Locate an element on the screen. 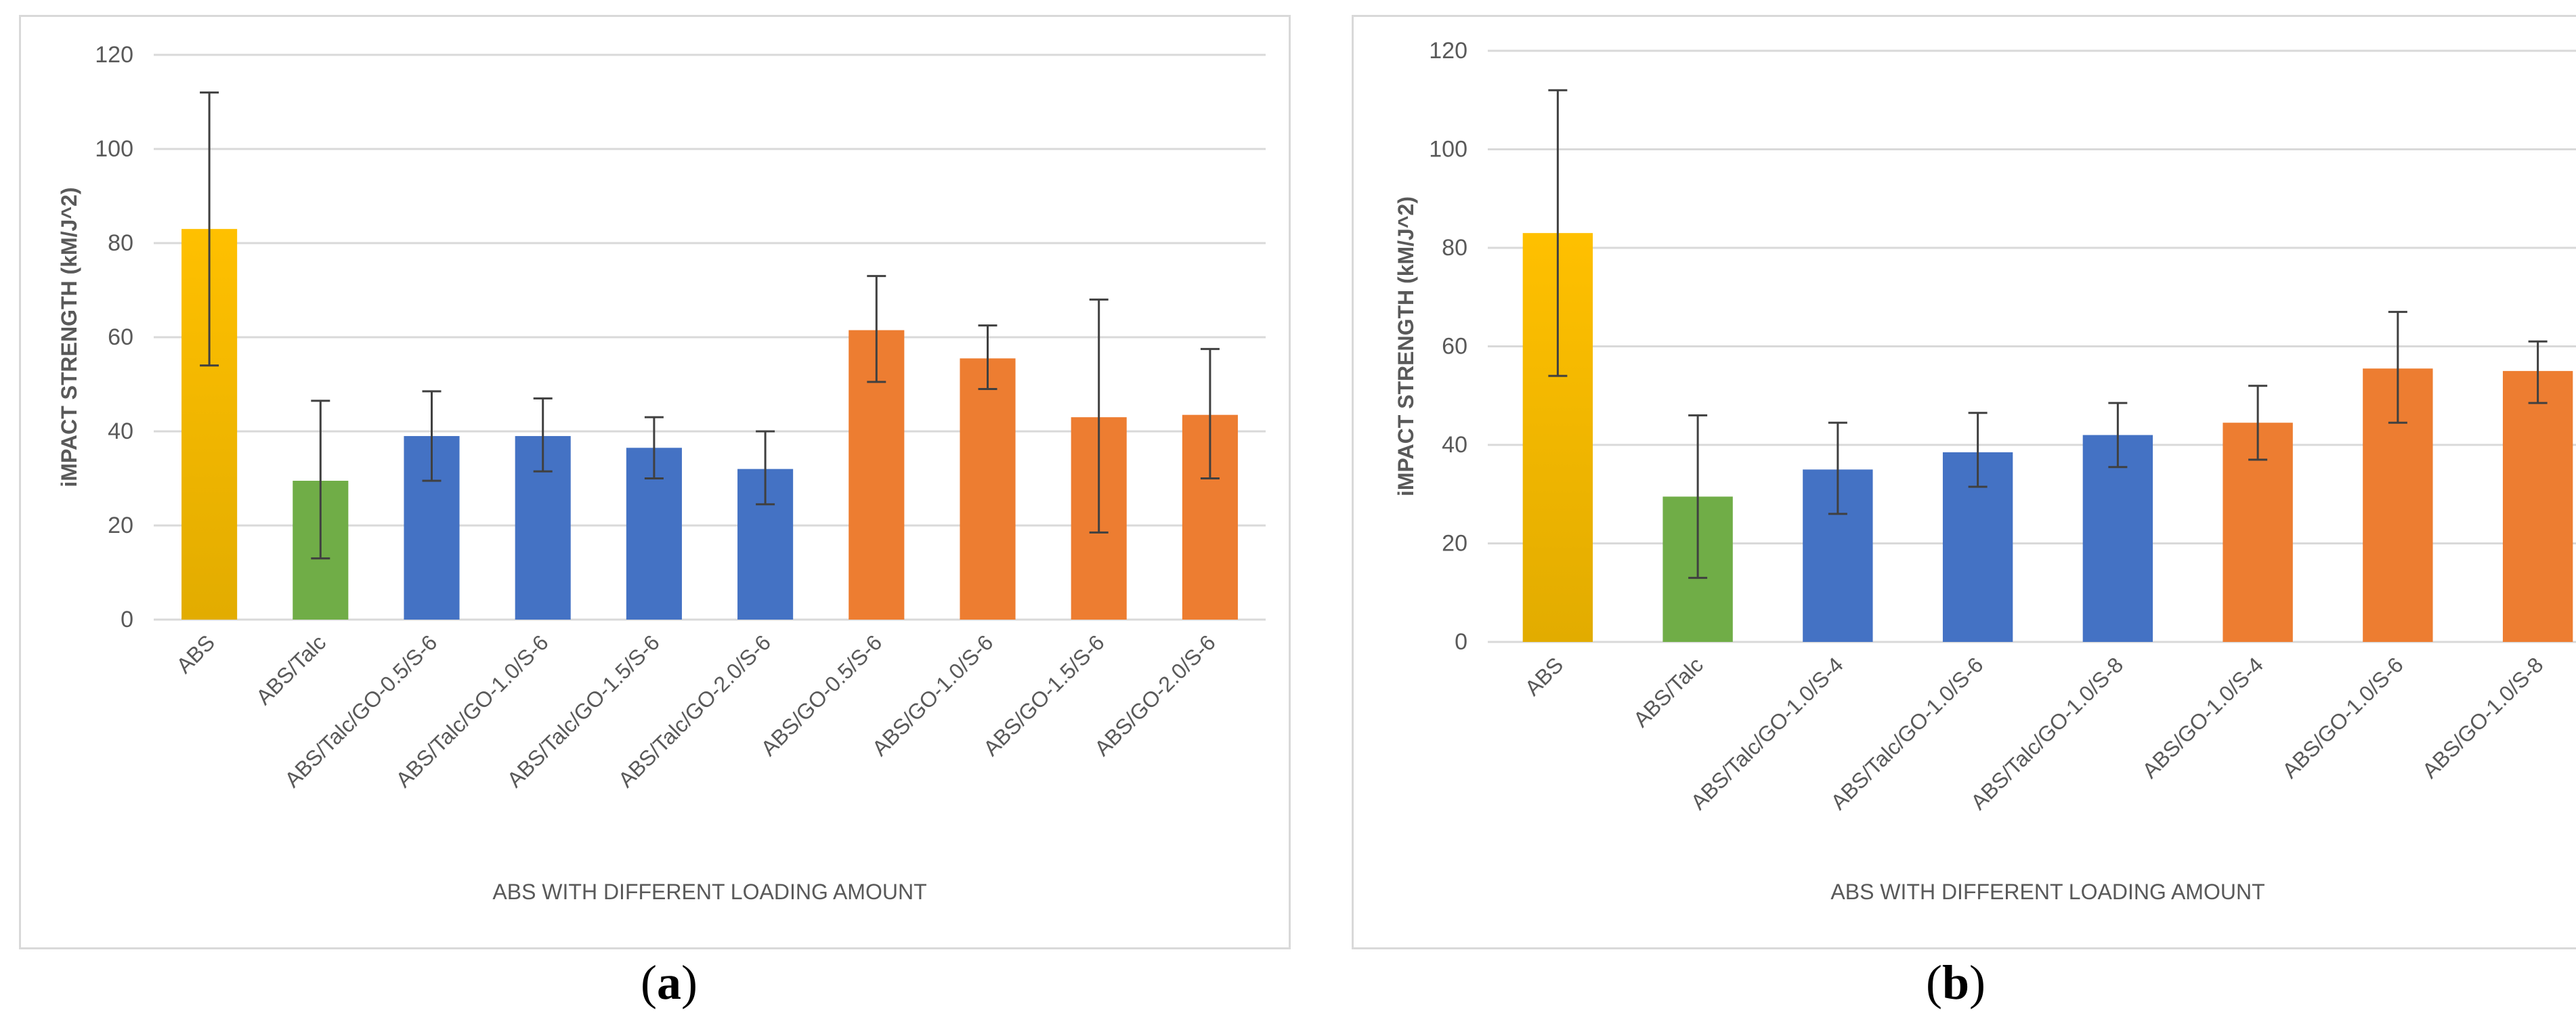 Image resolution: width=2576 pixels, height=1034 pixels. x-tick-label: ABS/GO-2.0/S-6 is located at coordinates (1155, 695).